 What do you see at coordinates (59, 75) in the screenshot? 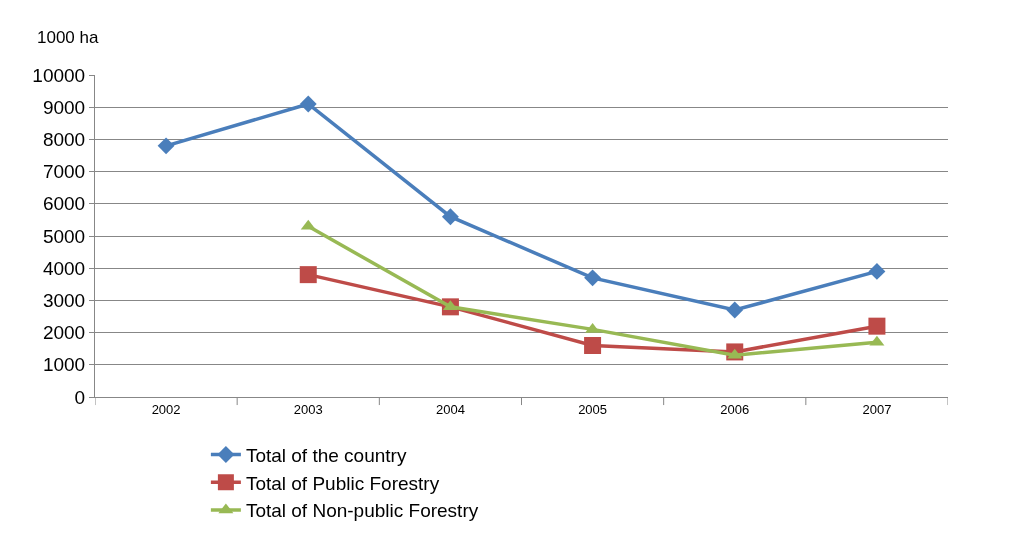
I see `y-tick-label: 10000` at bounding box center [59, 75].